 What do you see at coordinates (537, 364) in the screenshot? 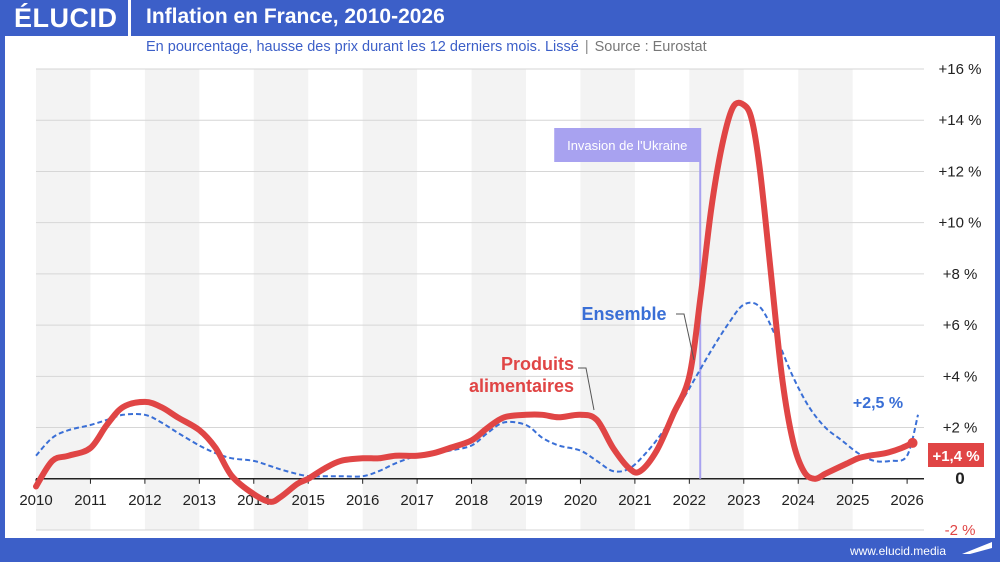
I see `series-label-produits-alimentaires: Produits` at bounding box center [537, 364].